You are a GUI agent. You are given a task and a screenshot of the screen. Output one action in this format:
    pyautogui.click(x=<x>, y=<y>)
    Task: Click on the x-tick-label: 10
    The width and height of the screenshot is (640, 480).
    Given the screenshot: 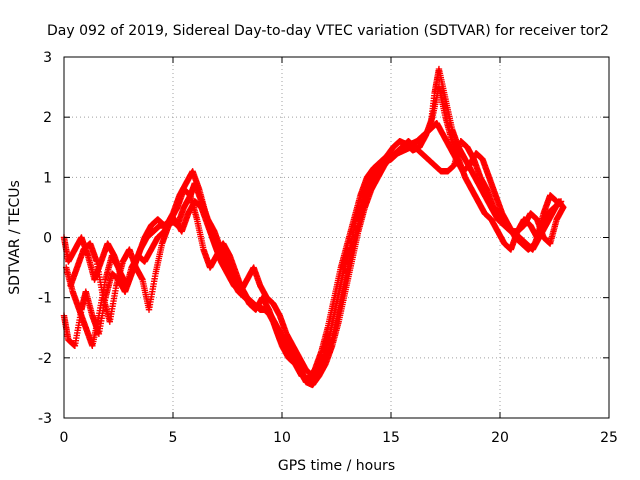 What is the action you would take?
    pyautogui.click(x=282, y=438)
    